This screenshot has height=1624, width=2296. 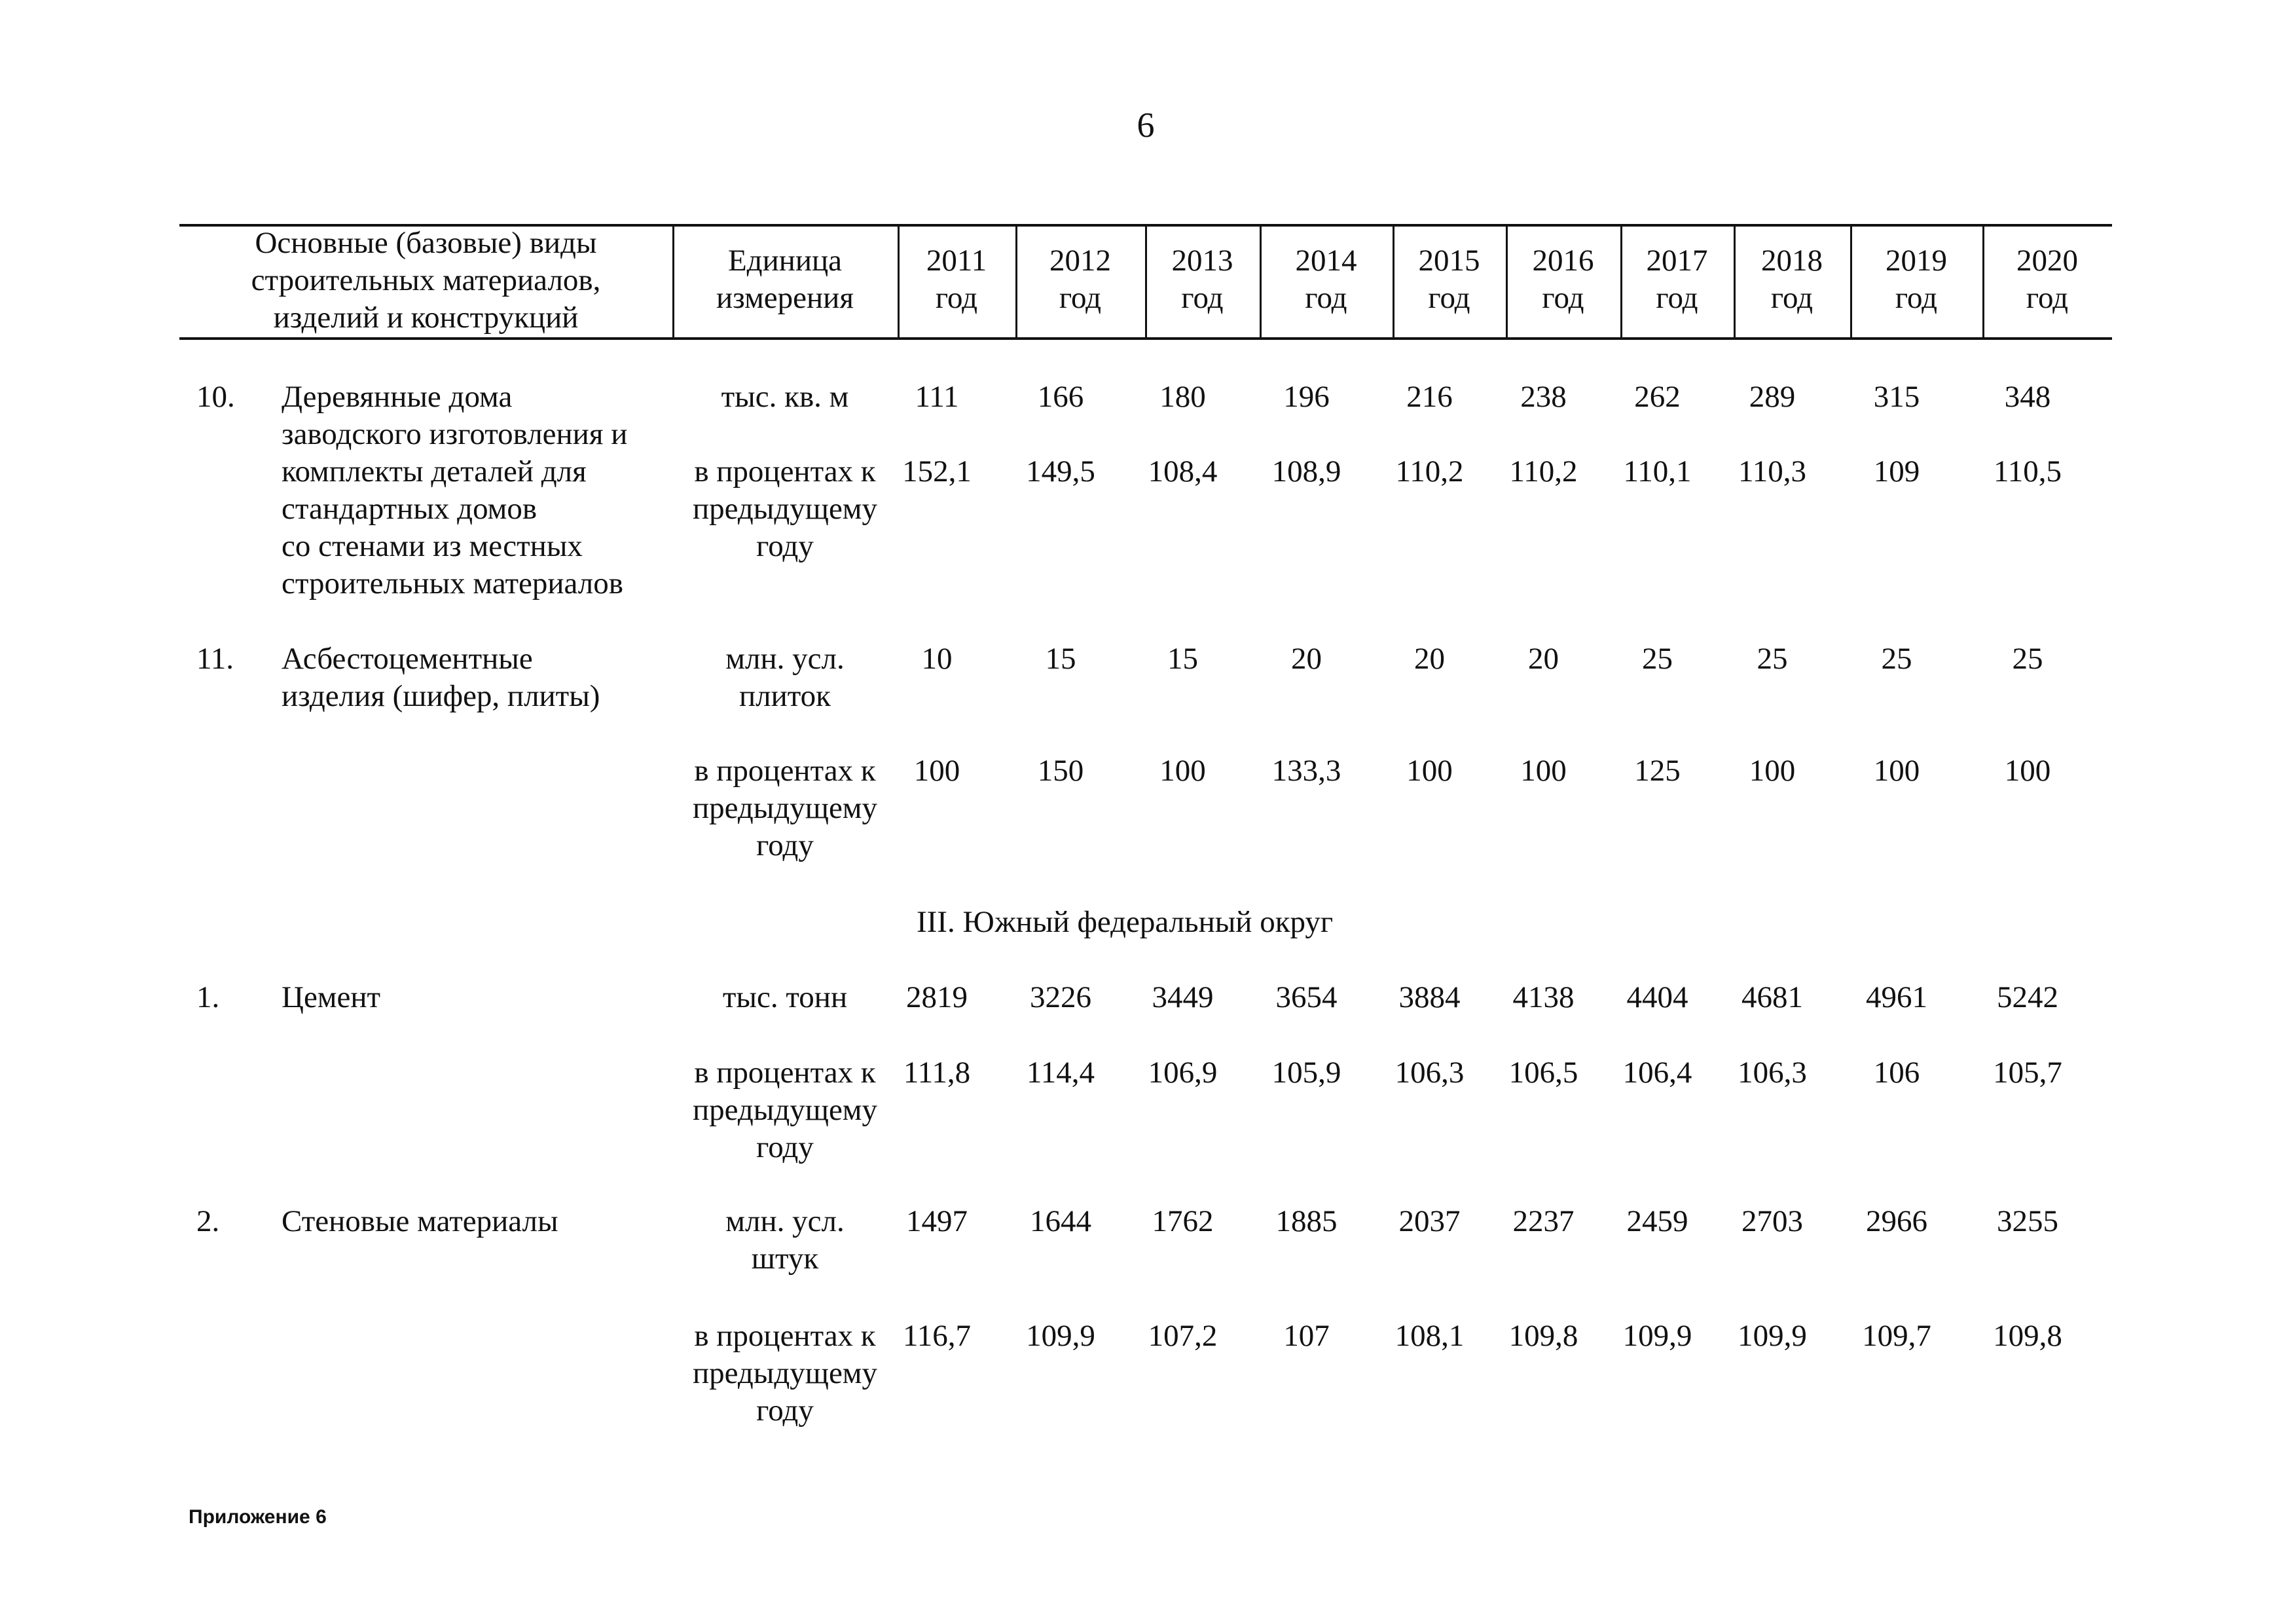 What do you see at coordinates (1916, 261) in the screenshot?
I see `year-label: 2019` at bounding box center [1916, 261].